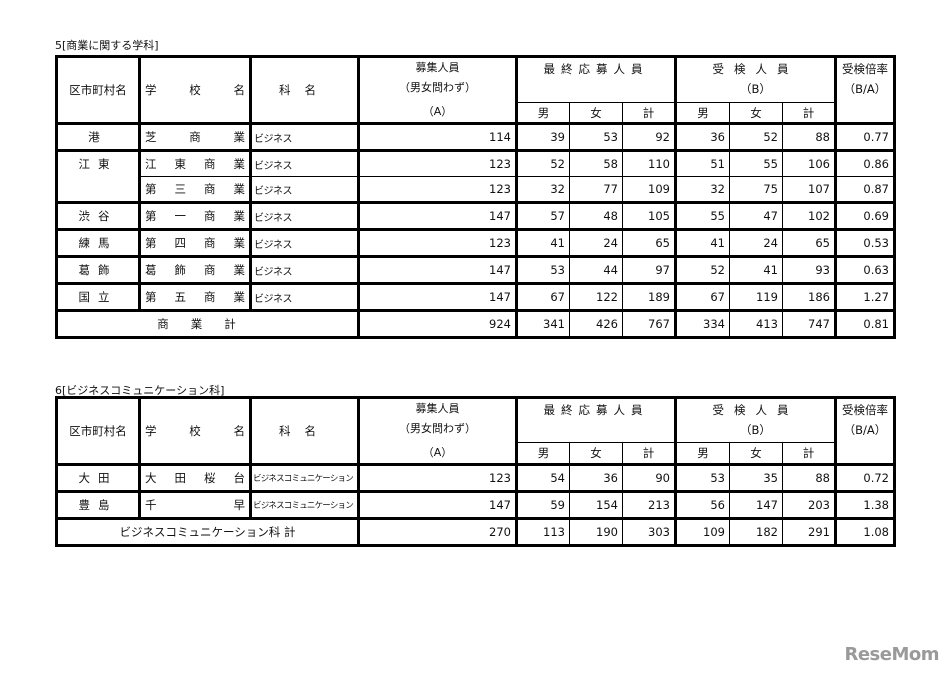  Describe the element at coordinates (809, 215) in the screenshot. I see `exam-t: 102` at that location.